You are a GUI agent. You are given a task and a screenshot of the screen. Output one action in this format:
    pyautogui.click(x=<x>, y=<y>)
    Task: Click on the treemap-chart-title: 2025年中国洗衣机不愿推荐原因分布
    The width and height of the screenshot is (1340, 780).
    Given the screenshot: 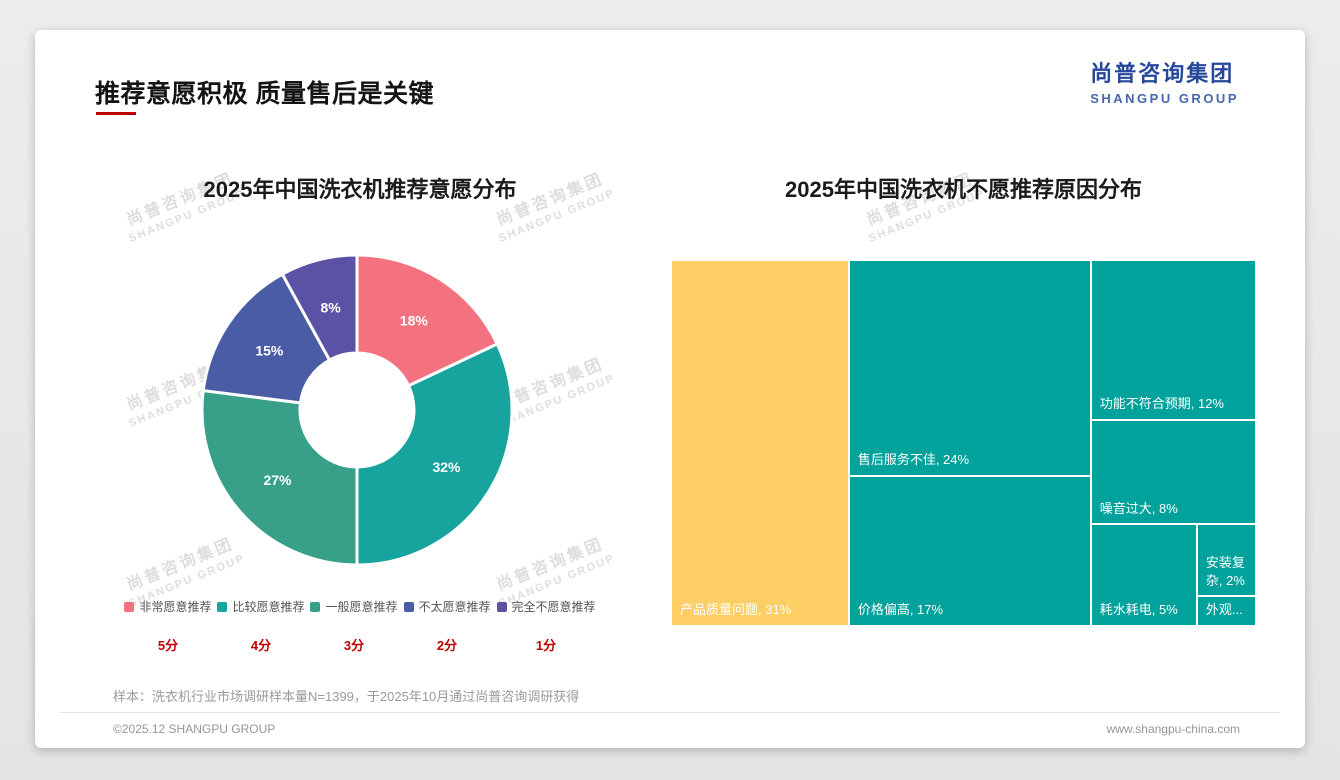 What is the action you would take?
    pyautogui.click(x=963, y=189)
    